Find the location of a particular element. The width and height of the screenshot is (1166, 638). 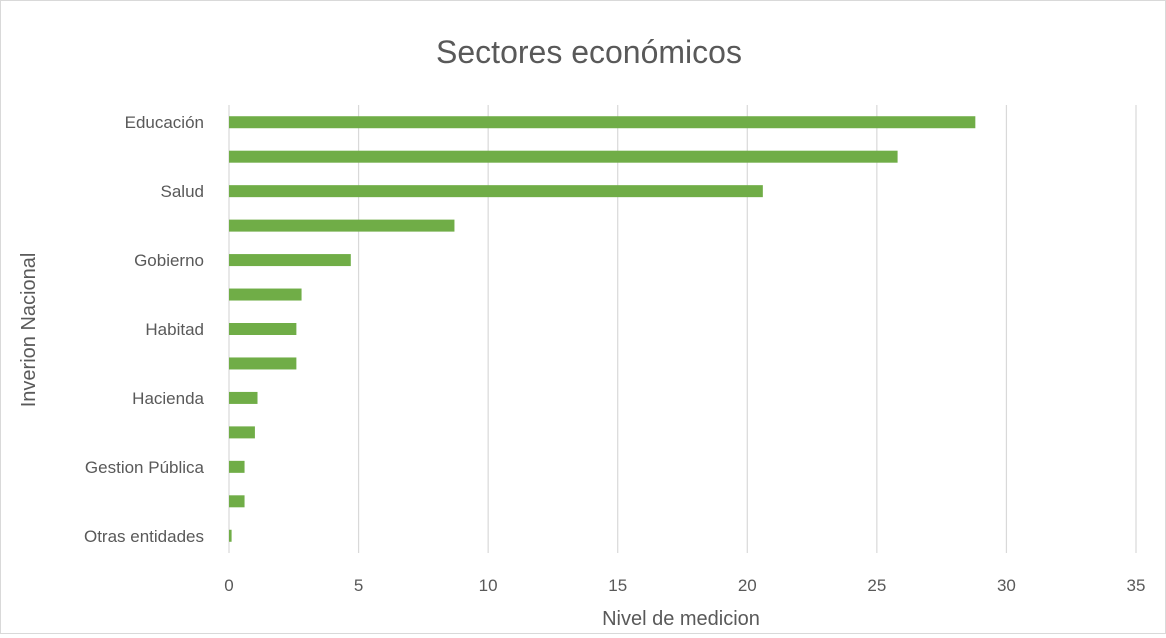

category-label: Habitad is located at coordinates (174, 329).